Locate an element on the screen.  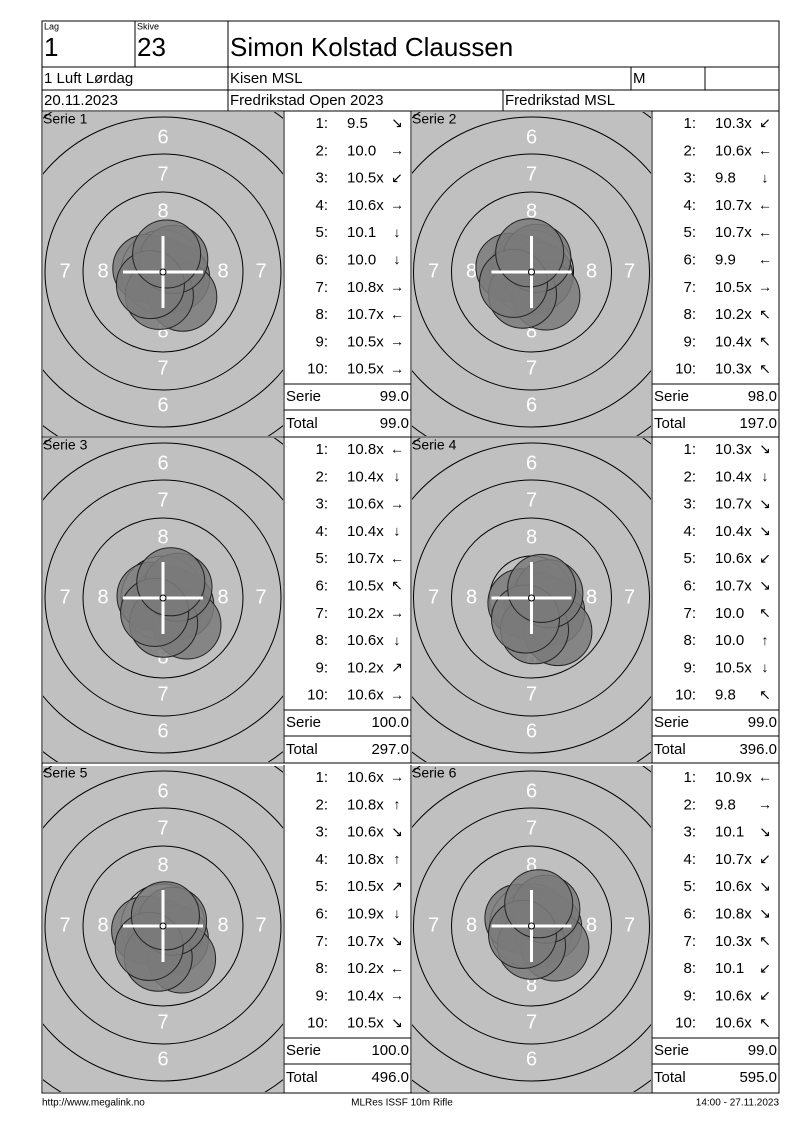
shot-direction: ↖ is located at coordinates (765, 694).